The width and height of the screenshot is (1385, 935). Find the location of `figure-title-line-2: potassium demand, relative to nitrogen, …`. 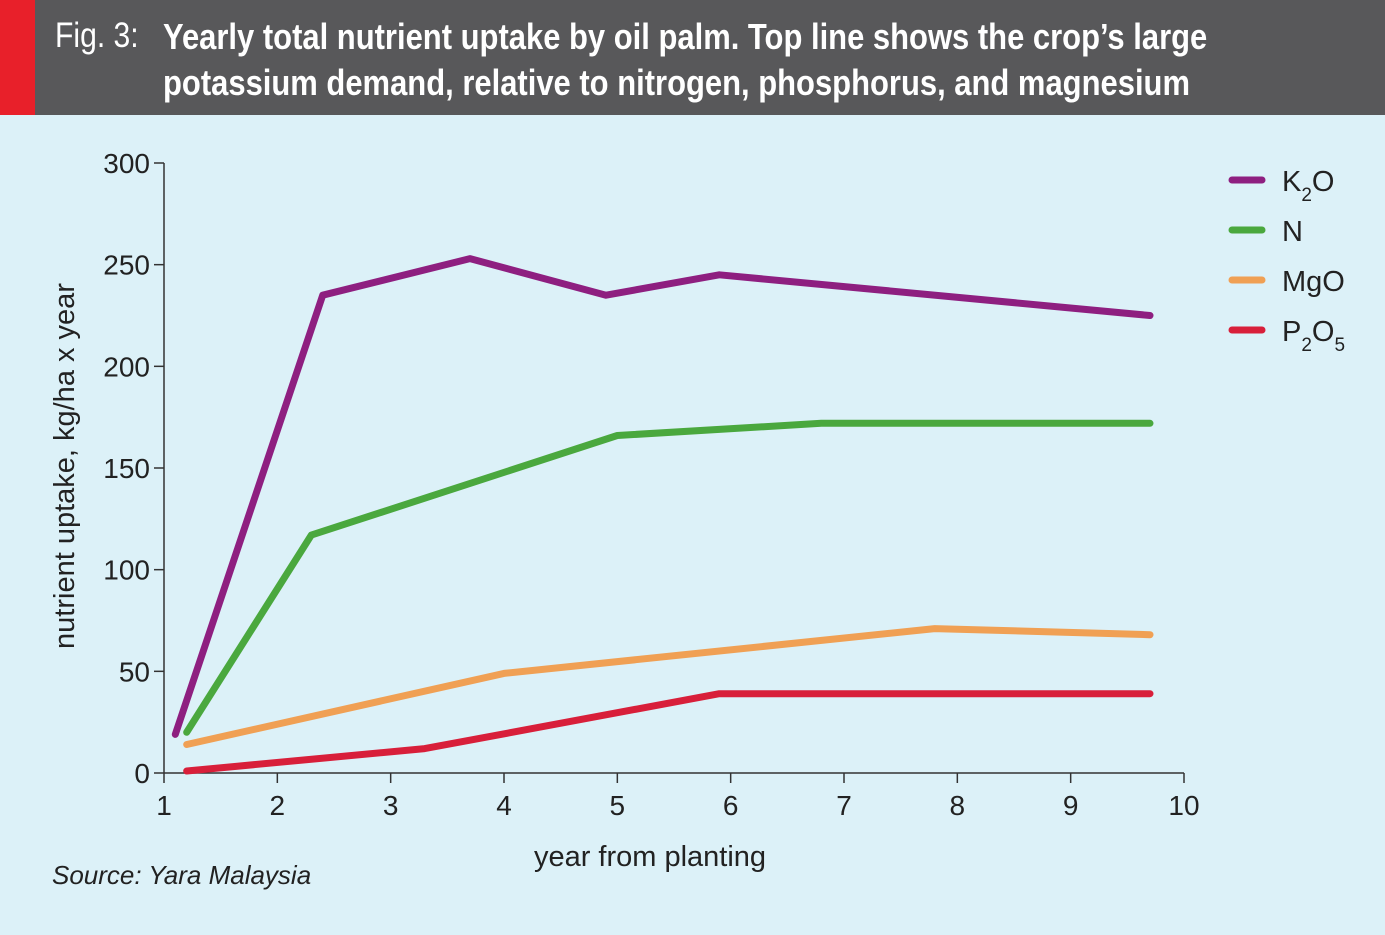

figure-title-line-2: potassium demand, relative to nitrogen, … is located at coordinates (676, 82).